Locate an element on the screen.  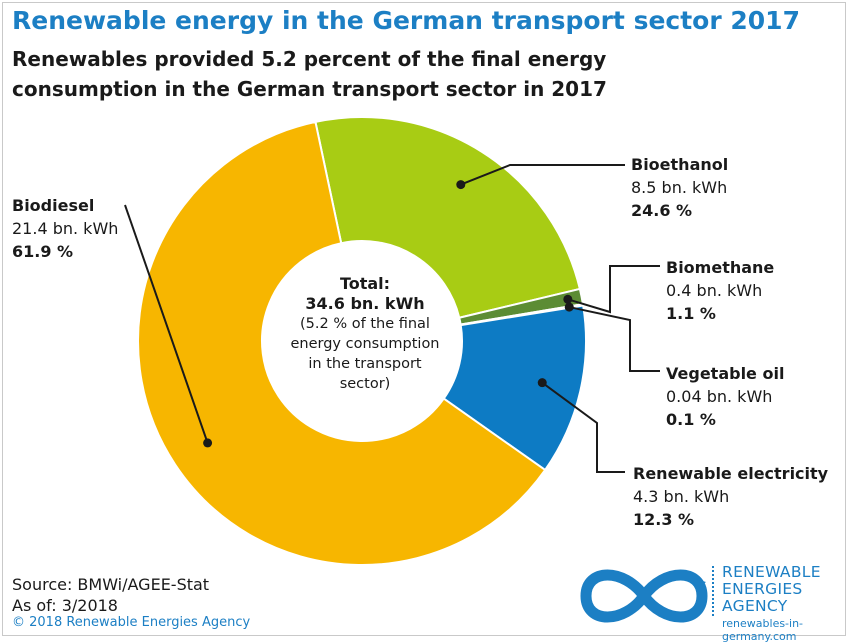
label-percent: 24.6 % is located at coordinates (662, 210).